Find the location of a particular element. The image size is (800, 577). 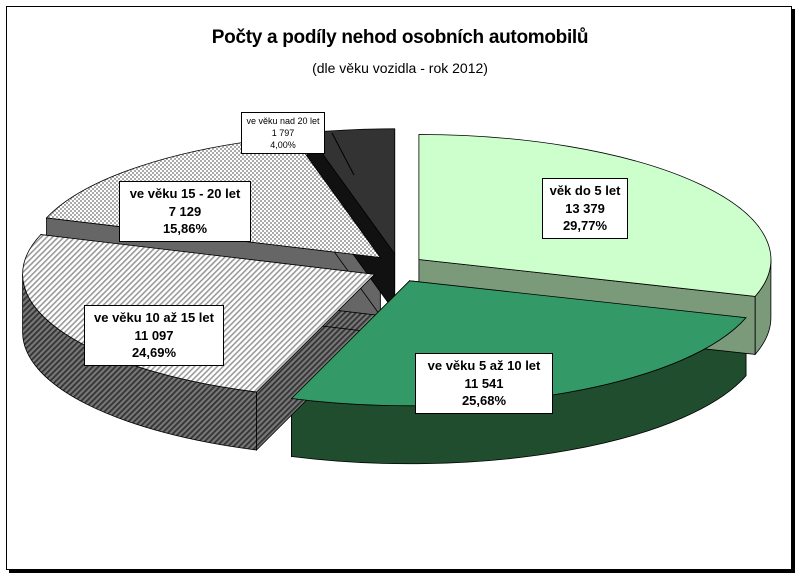

leader-line is located at coordinates (343, 154).